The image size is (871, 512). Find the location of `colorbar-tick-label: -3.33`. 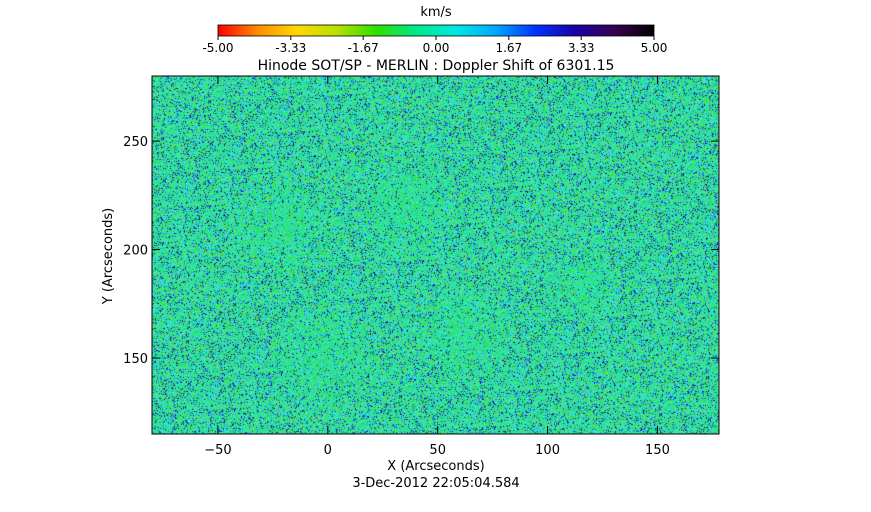

colorbar-tick-label: -3.33 is located at coordinates (290, 48).